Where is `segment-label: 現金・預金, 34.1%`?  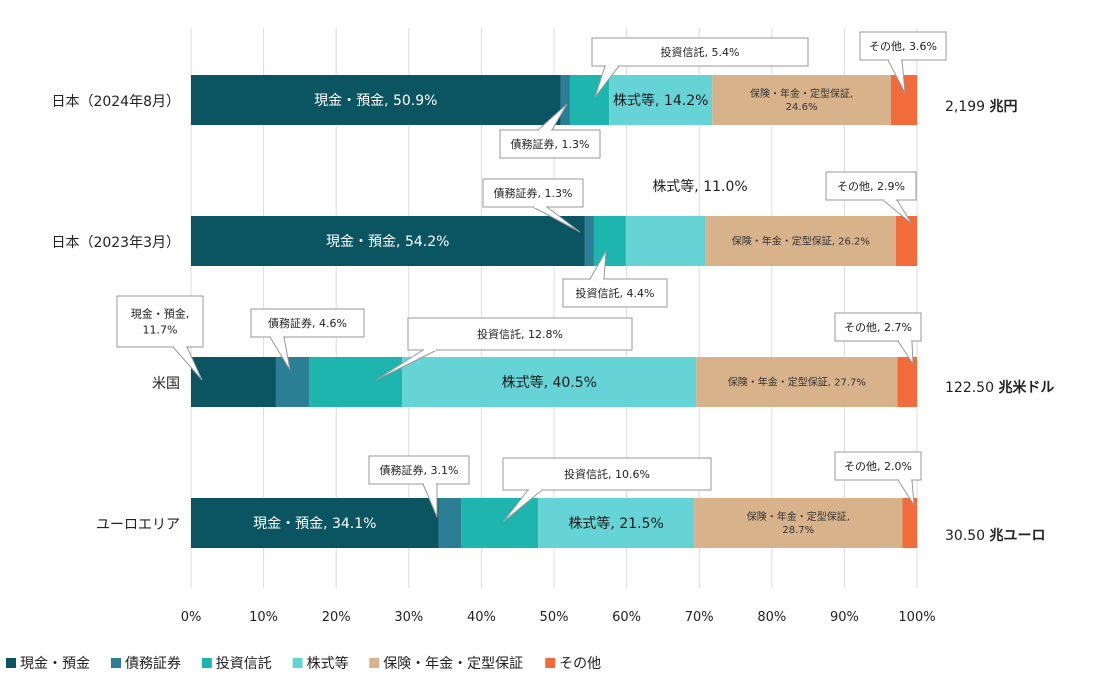 segment-label: 現金・預金, 34.1% is located at coordinates (314, 524).